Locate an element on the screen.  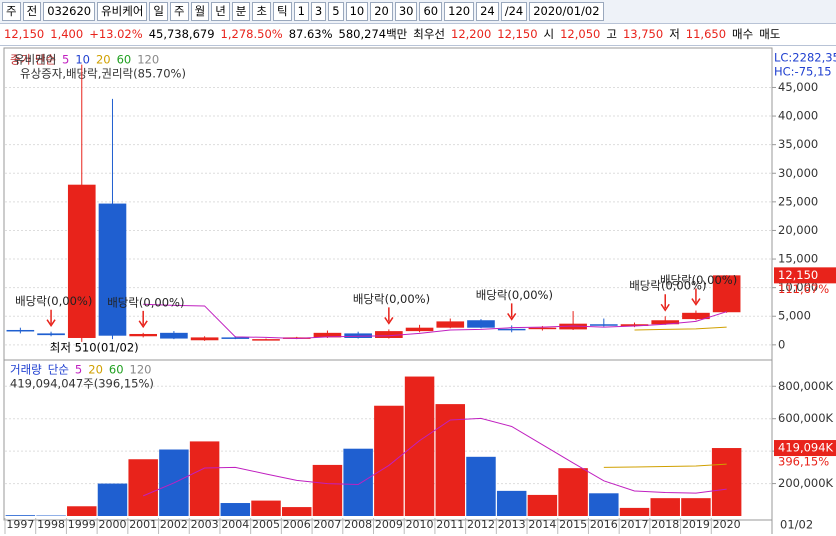
toolbar-item: 2020/01/02 is located at coordinates (566, 11).